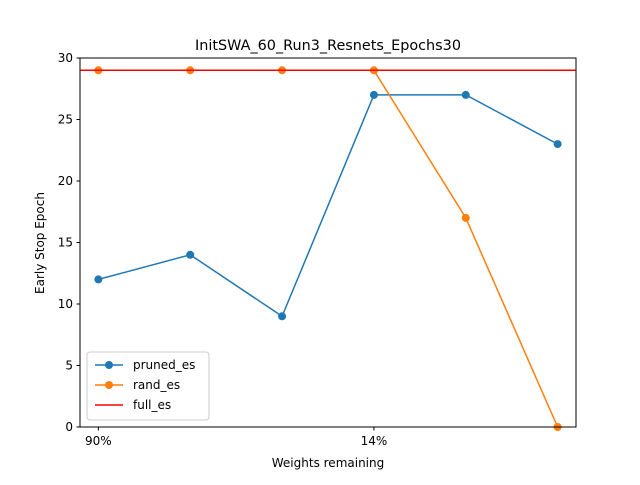 Image resolution: width=640 pixels, height=485 pixels. I want to click on y-tick-label: 10, so click(65, 304).